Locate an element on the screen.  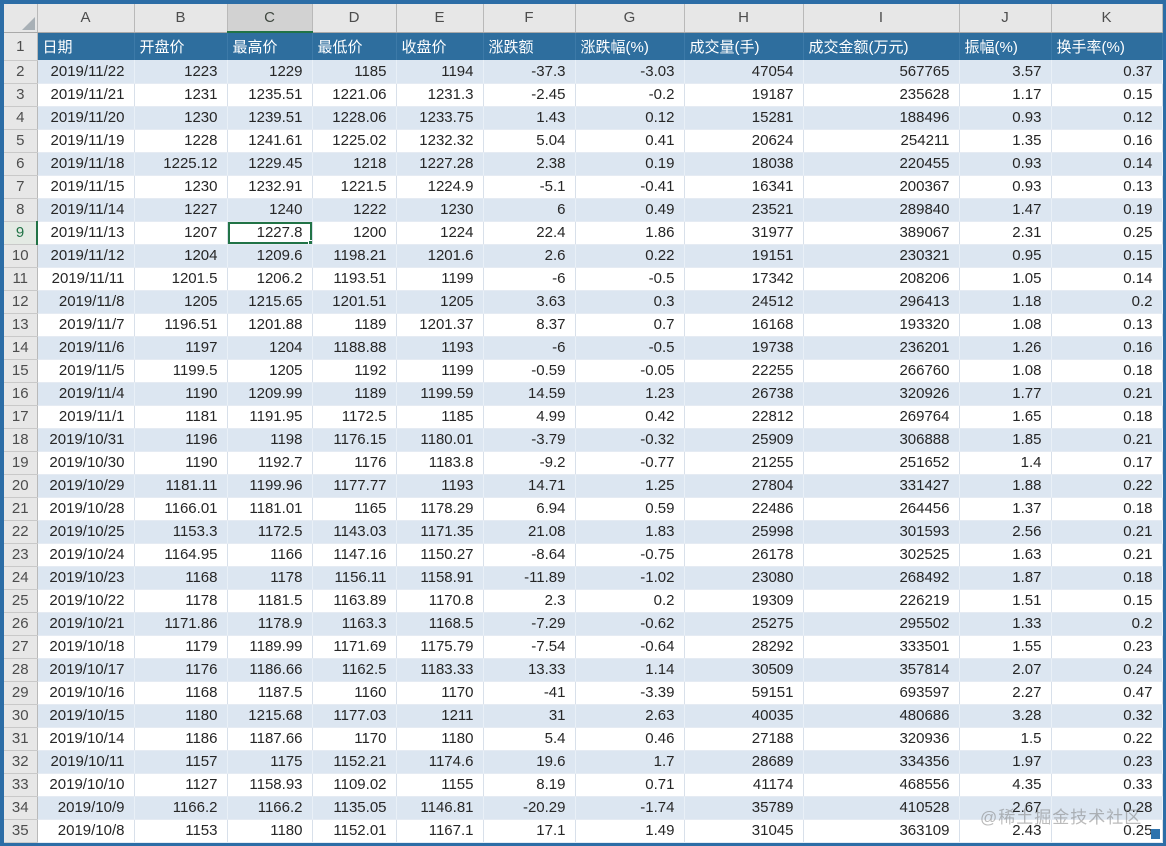
cell: 1233.75 is located at coordinates (440, 118).